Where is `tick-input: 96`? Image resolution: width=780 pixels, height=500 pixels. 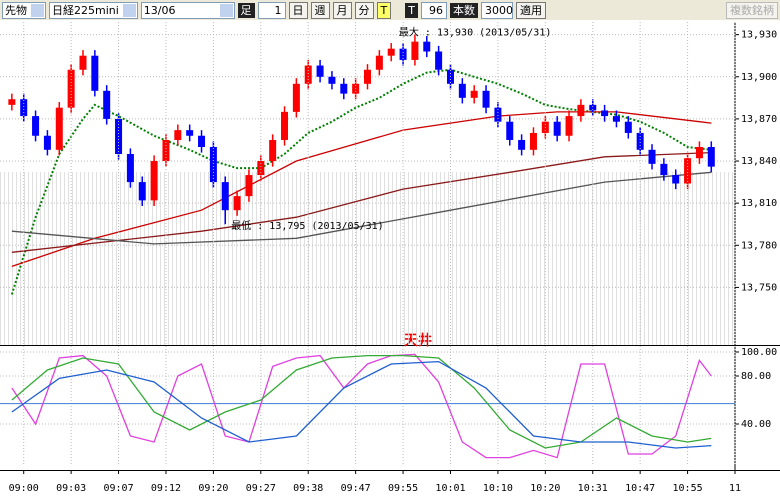
tick-input: 96 is located at coordinates (433, 10).